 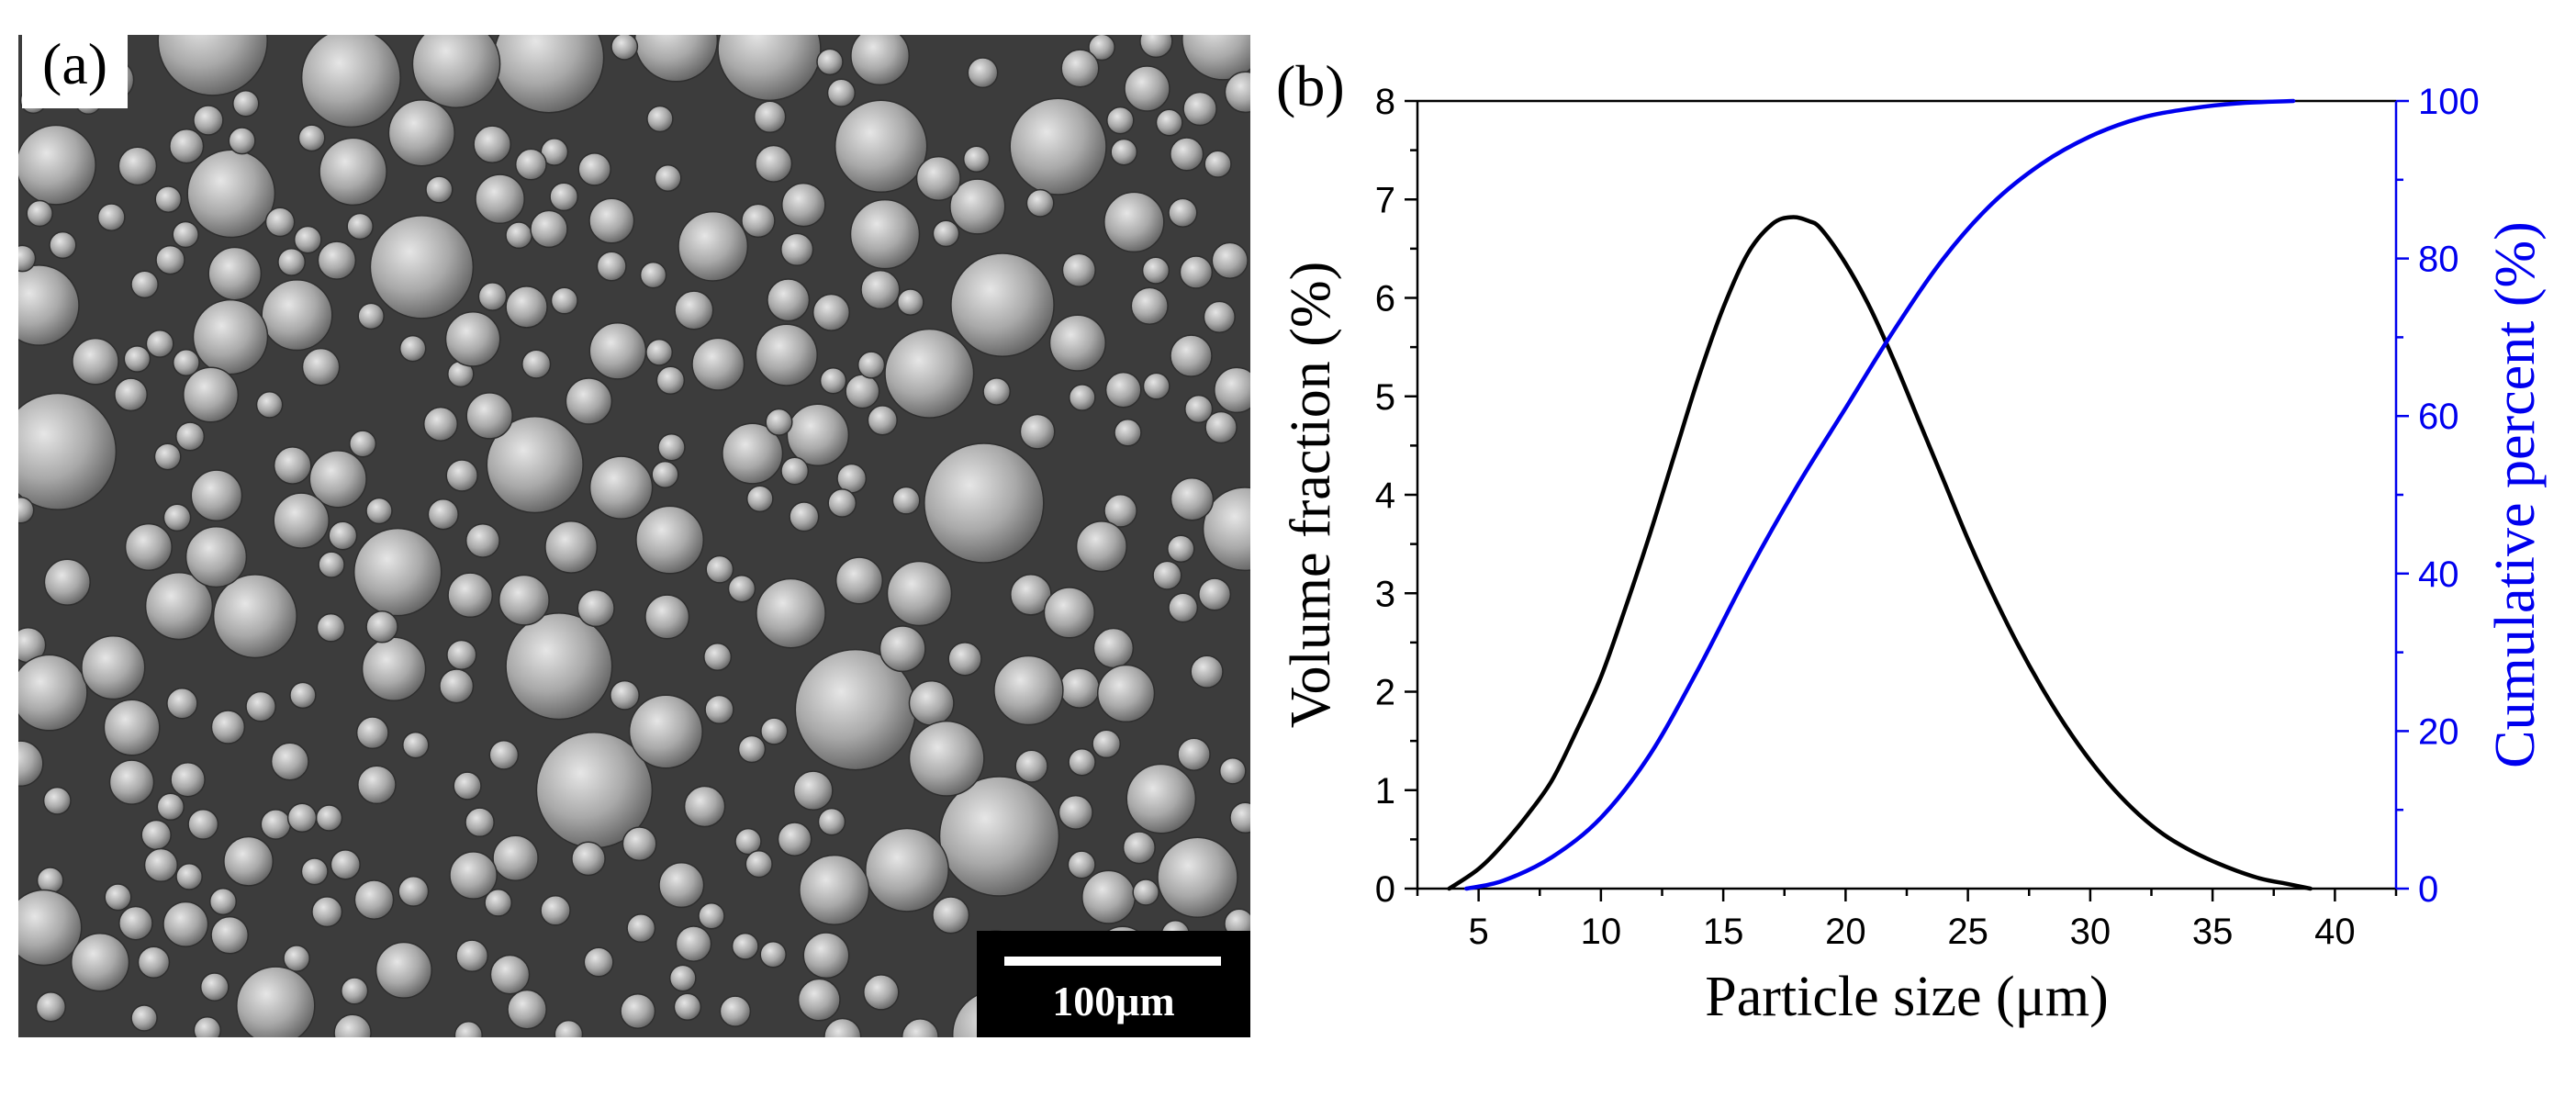 I want to click on panel-label-b: (b), so click(x=1310, y=86).